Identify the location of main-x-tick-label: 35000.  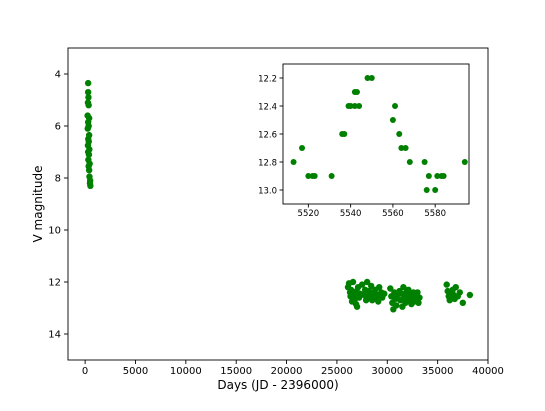
(438, 371).